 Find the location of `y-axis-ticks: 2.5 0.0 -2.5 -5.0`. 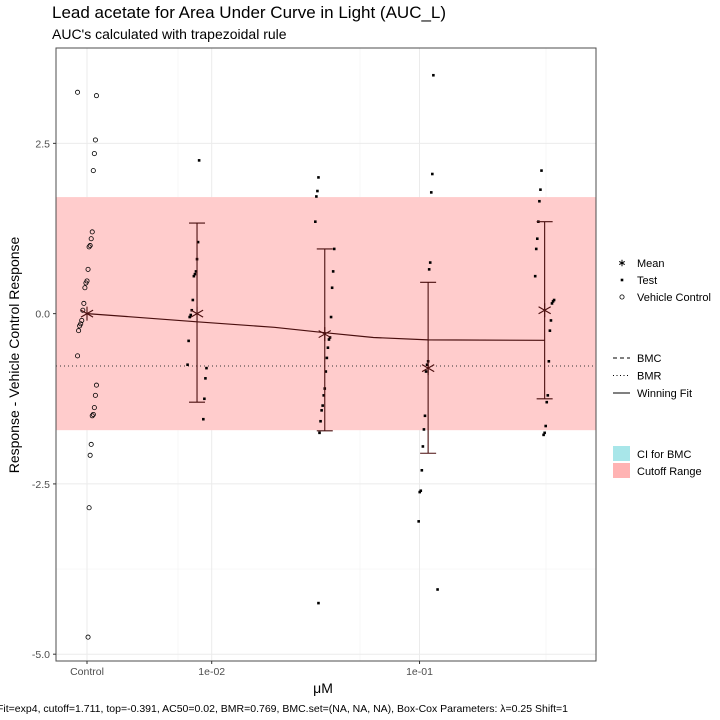

y-axis-ticks: 2.5 0.0 -2.5 -5.0 is located at coordinates (44, 399).